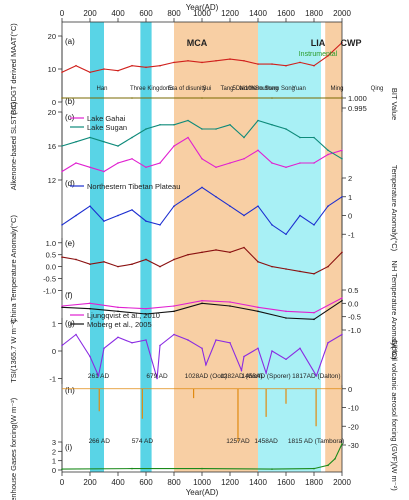 The image size is (409, 500). What do you see at coordinates (70, 117) in the screenshot?
I see `panel-c-label: (c)` at bounding box center [70, 117].